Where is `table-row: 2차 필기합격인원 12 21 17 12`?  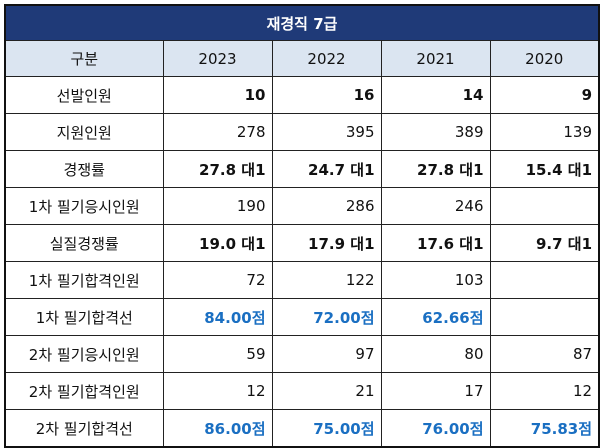
table-row: 2차 필기합격인원 12 21 17 12 is located at coordinates (302, 391).